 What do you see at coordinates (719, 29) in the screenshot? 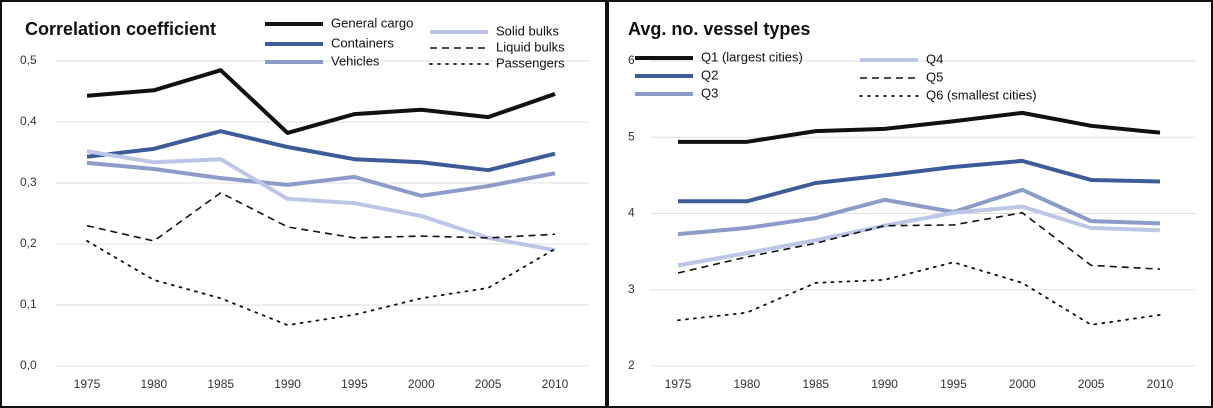
I see `chart-title: Avg. no. vessel types` at bounding box center [719, 29].